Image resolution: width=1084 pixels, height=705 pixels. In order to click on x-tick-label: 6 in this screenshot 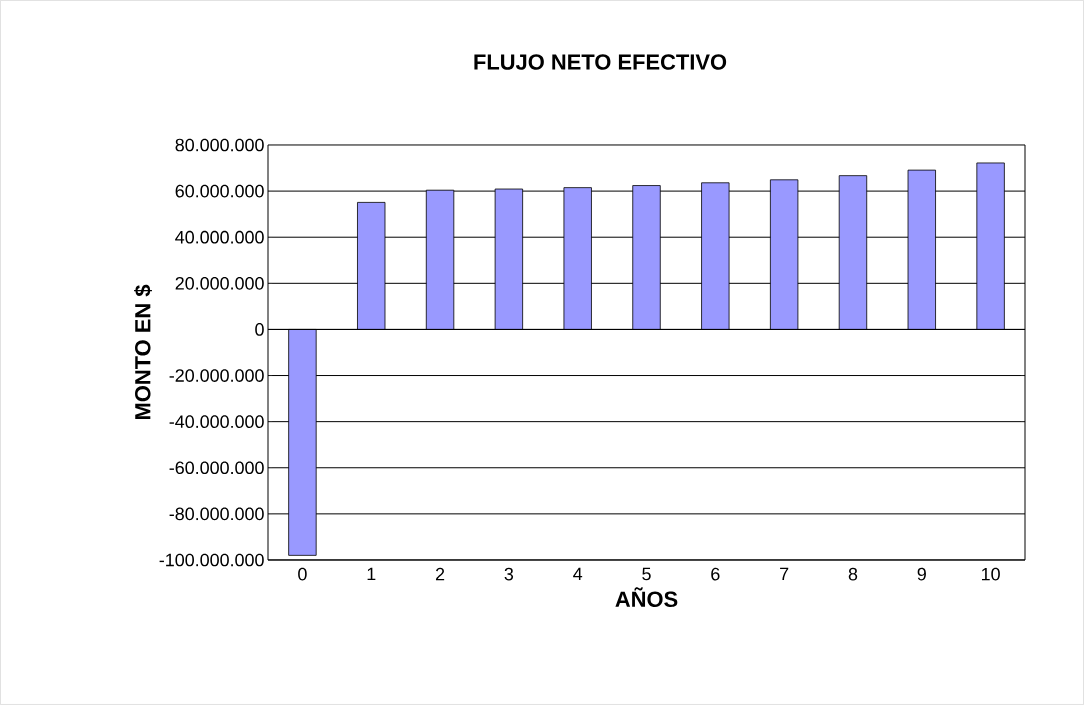, I will do `click(715, 574)`.